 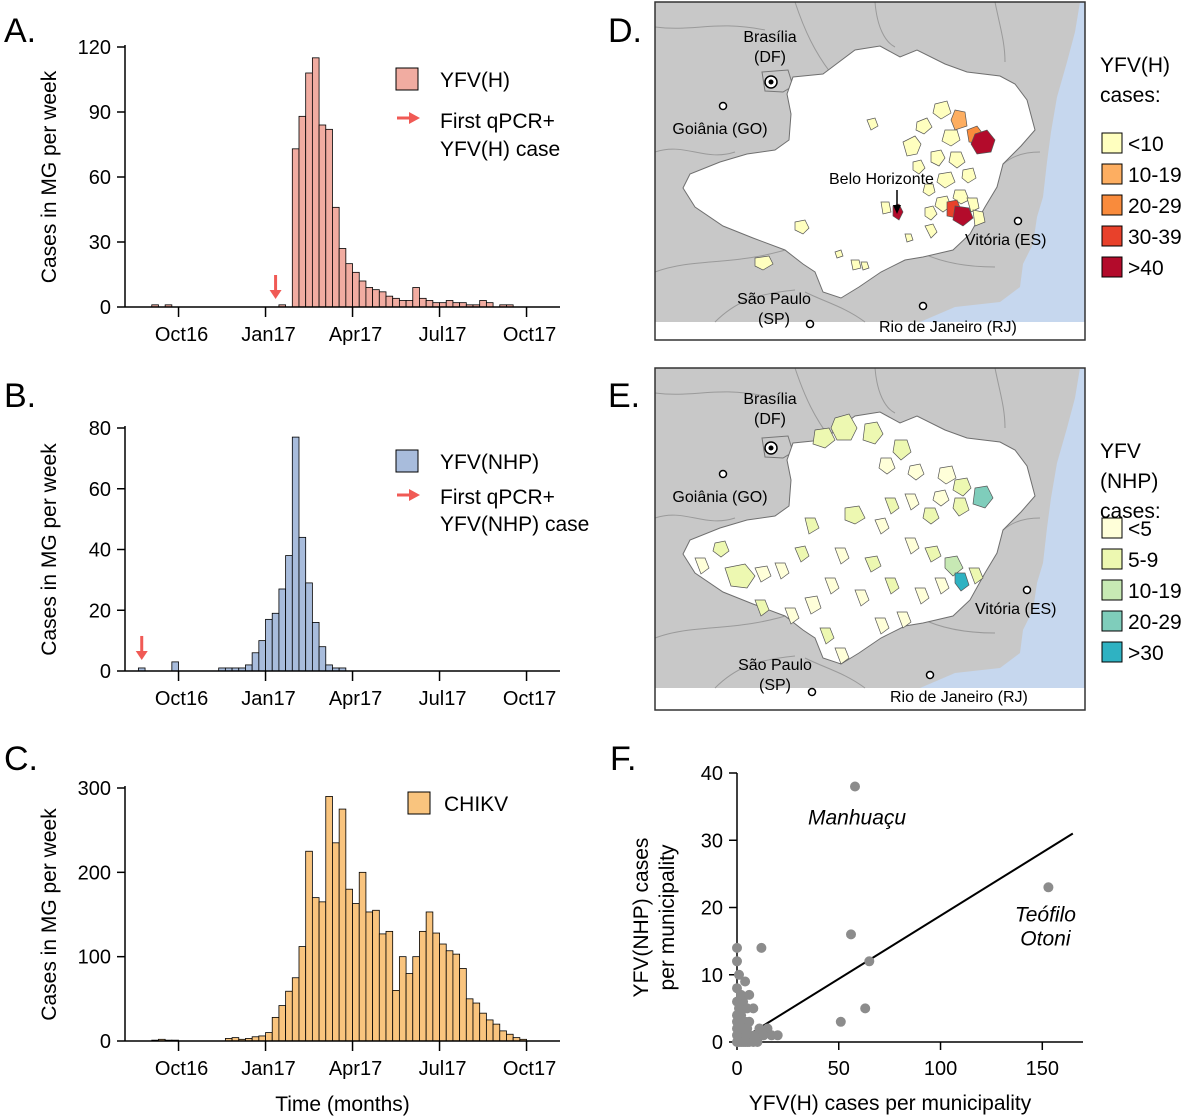 What do you see at coordinates (100, 113) in the screenshot?
I see `y-tick-label-a-90: 90` at bounding box center [100, 113].